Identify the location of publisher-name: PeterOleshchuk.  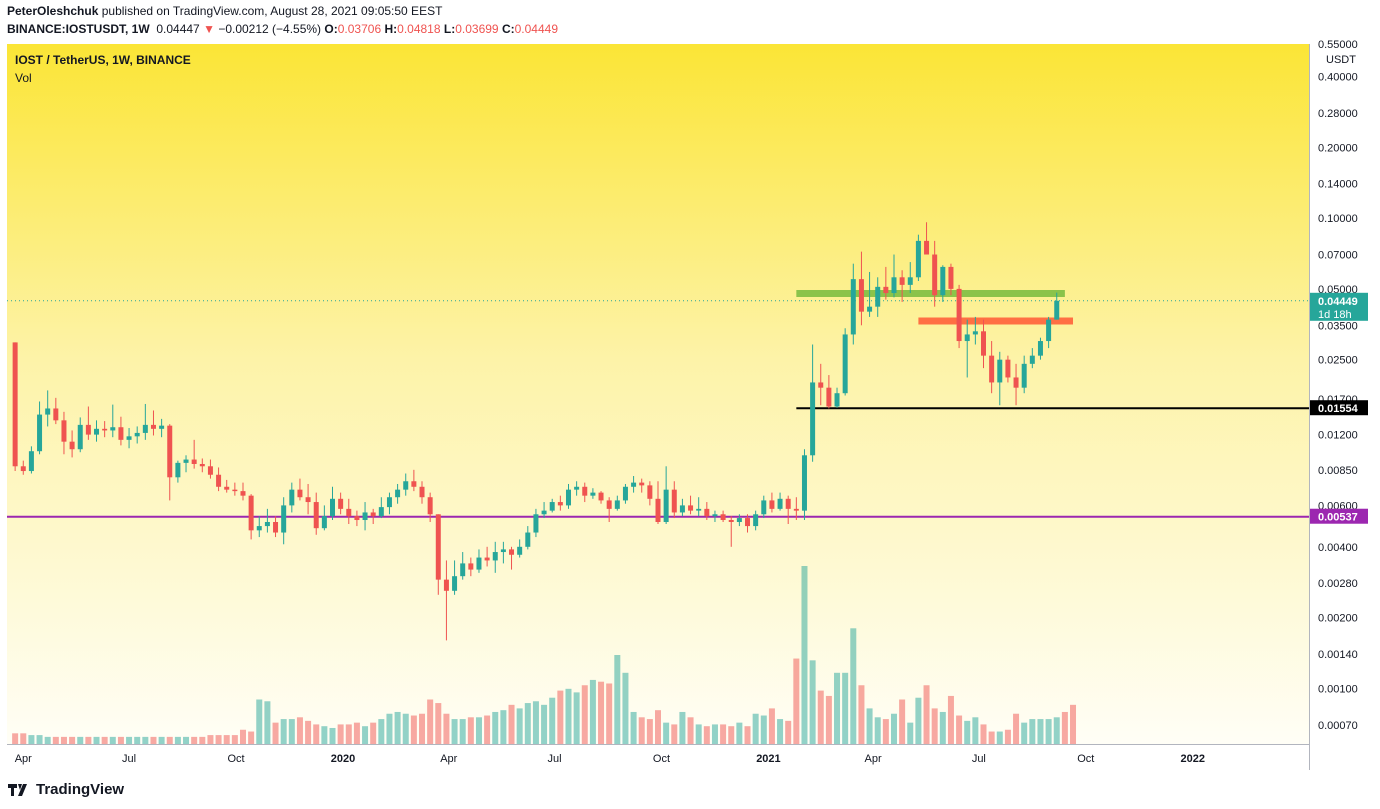
(53, 11).